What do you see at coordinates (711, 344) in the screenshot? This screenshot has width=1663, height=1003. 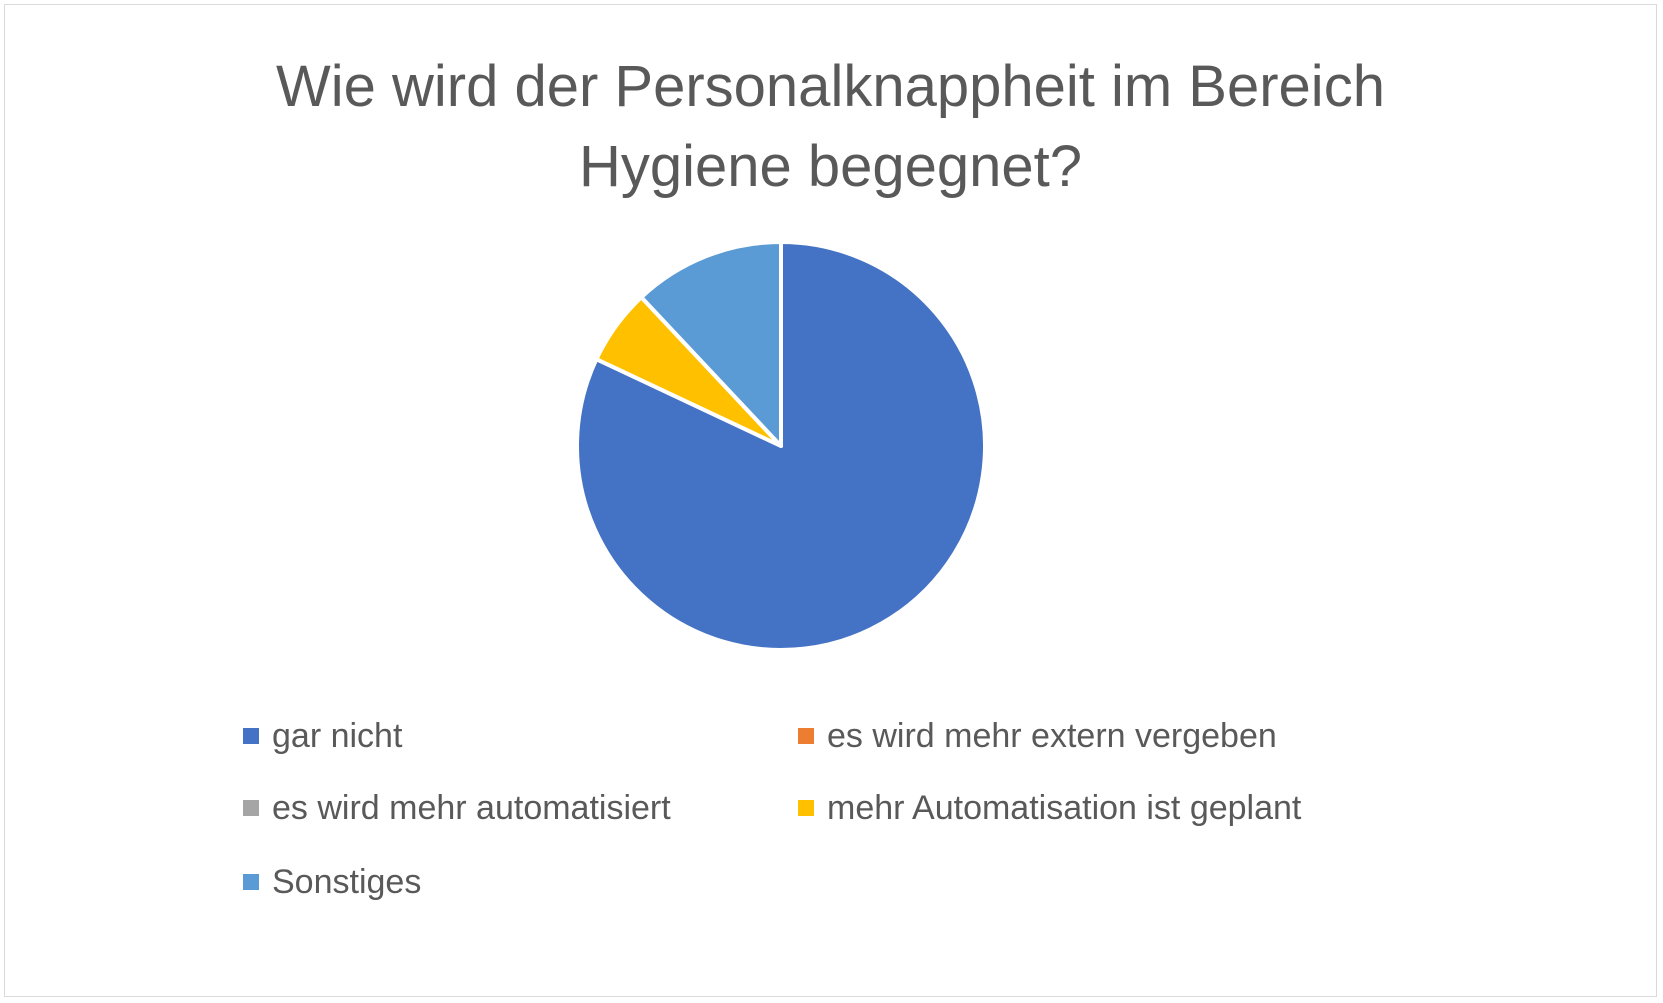 I see `pie-slice-sonstiges` at bounding box center [711, 344].